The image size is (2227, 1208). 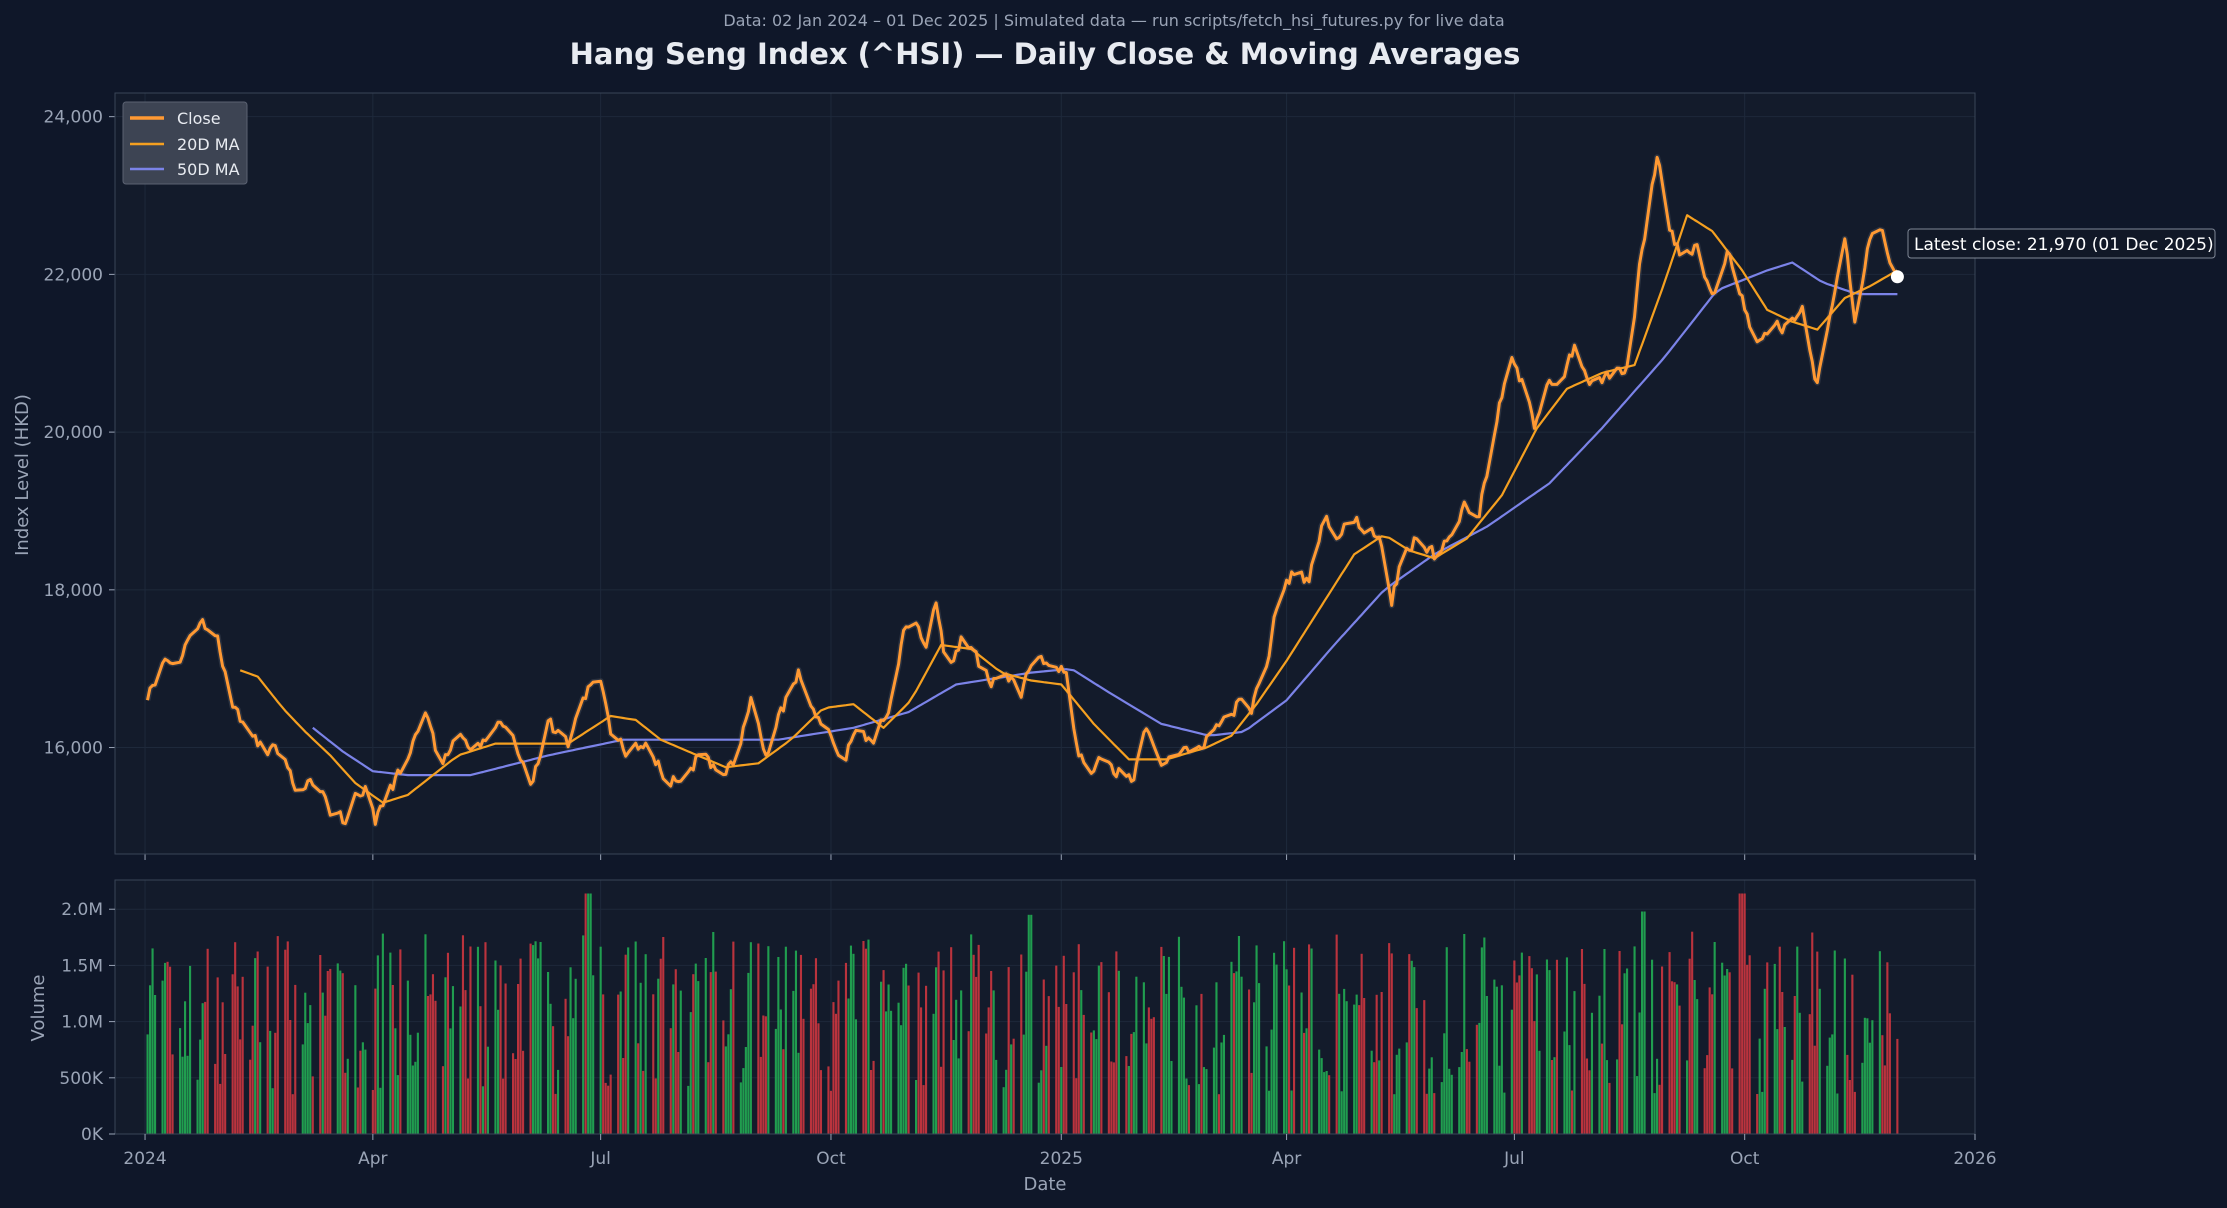 I want to click on price-y-axis: 16,000 18,000 20,000 22,000 24,000, so click(x=79, y=433).